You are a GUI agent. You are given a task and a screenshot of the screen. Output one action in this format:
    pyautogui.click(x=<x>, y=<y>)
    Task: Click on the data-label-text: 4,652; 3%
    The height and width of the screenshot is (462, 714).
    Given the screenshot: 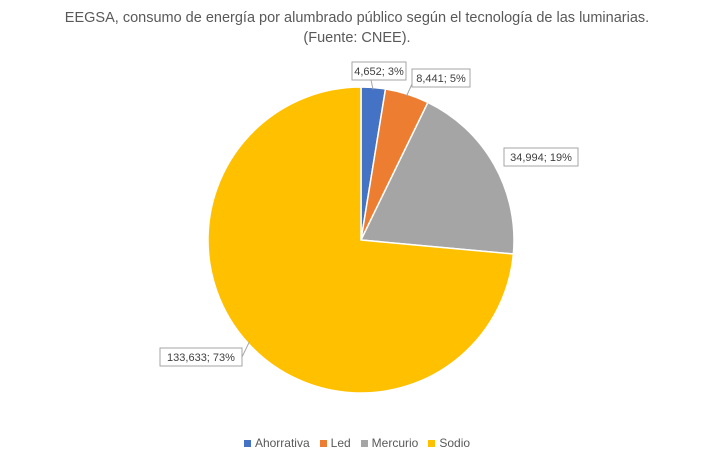 What is the action you would take?
    pyautogui.click(x=379, y=72)
    